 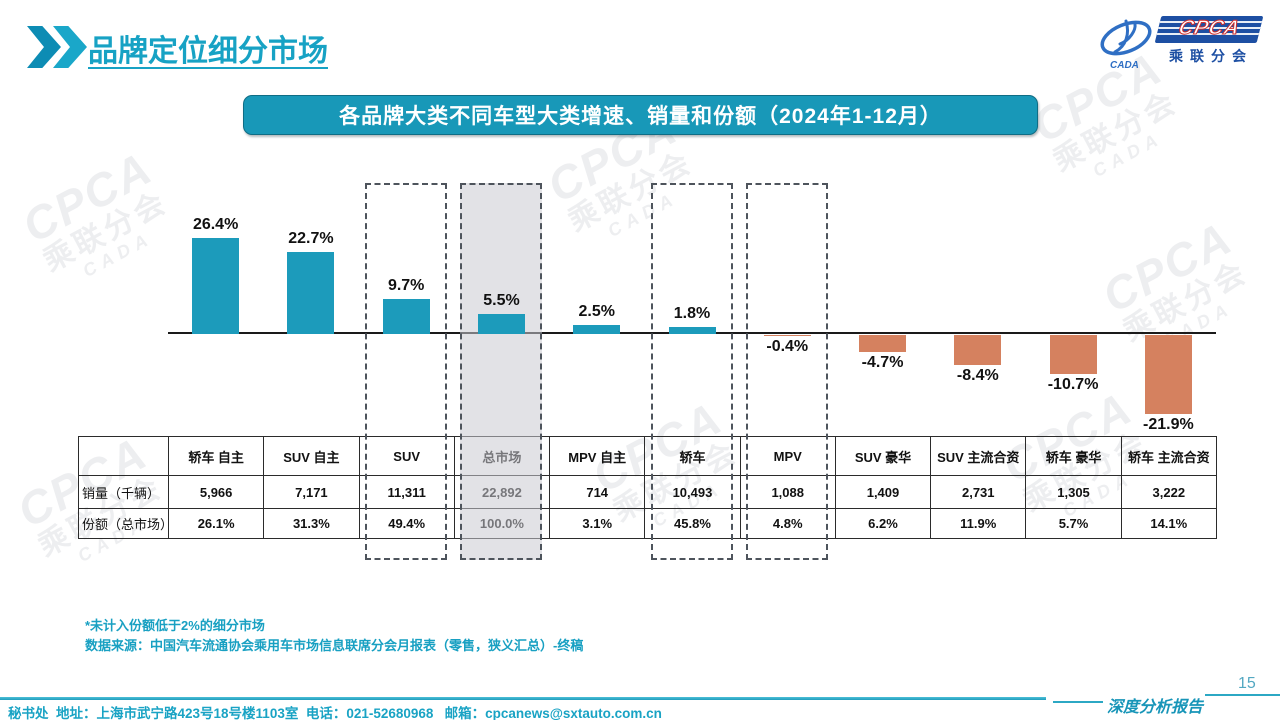 I want to click on chart-bar-SUV, so click(x=406, y=316).